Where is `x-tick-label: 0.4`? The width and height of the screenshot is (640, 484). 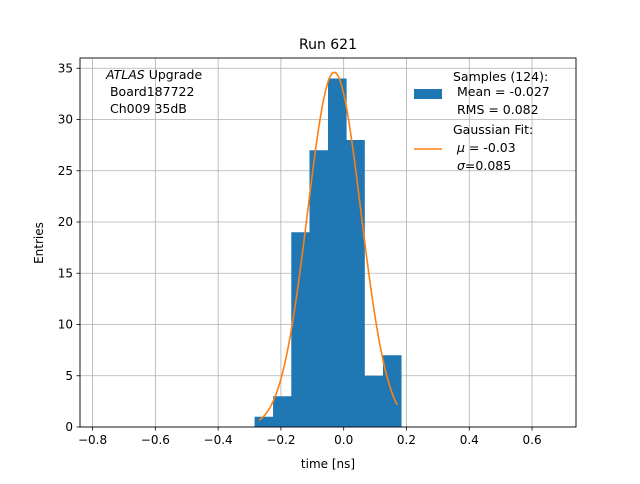 x-tick-label: 0.4 is located at coordinates (469, 440).